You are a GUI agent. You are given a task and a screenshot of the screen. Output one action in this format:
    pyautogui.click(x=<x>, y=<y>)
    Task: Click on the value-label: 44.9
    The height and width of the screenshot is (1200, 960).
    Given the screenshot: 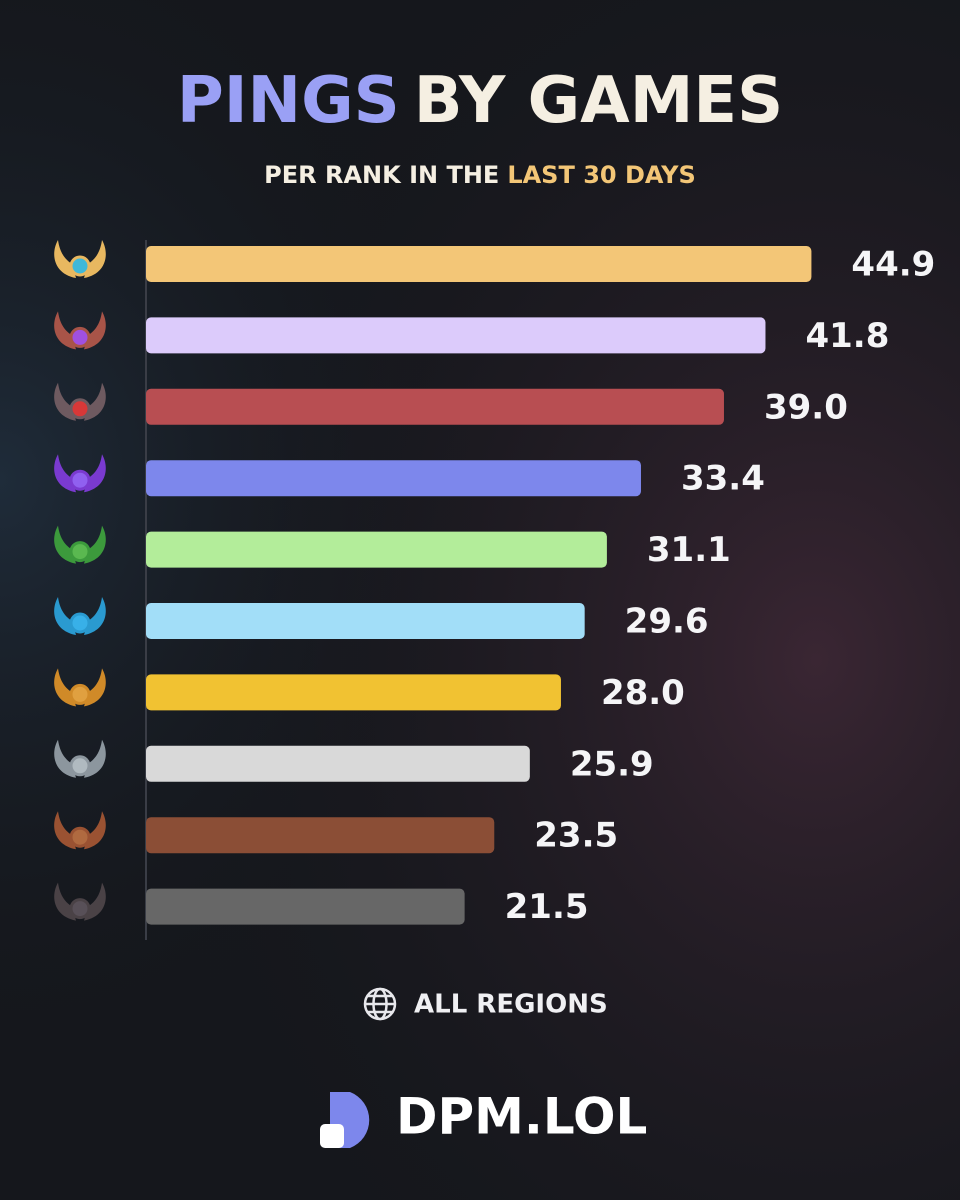 What is the action you would take?
    pyautogui.click(x=893, y=265)
    